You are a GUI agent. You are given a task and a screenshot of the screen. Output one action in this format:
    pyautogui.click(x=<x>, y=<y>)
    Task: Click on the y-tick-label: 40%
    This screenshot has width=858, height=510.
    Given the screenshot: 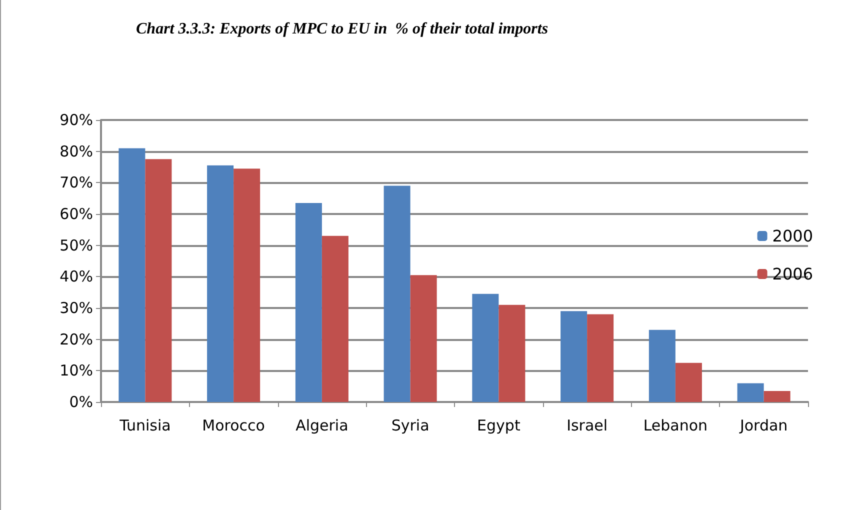 What is the action you would take?
    pyautogui.click(x=76, y=277)
    